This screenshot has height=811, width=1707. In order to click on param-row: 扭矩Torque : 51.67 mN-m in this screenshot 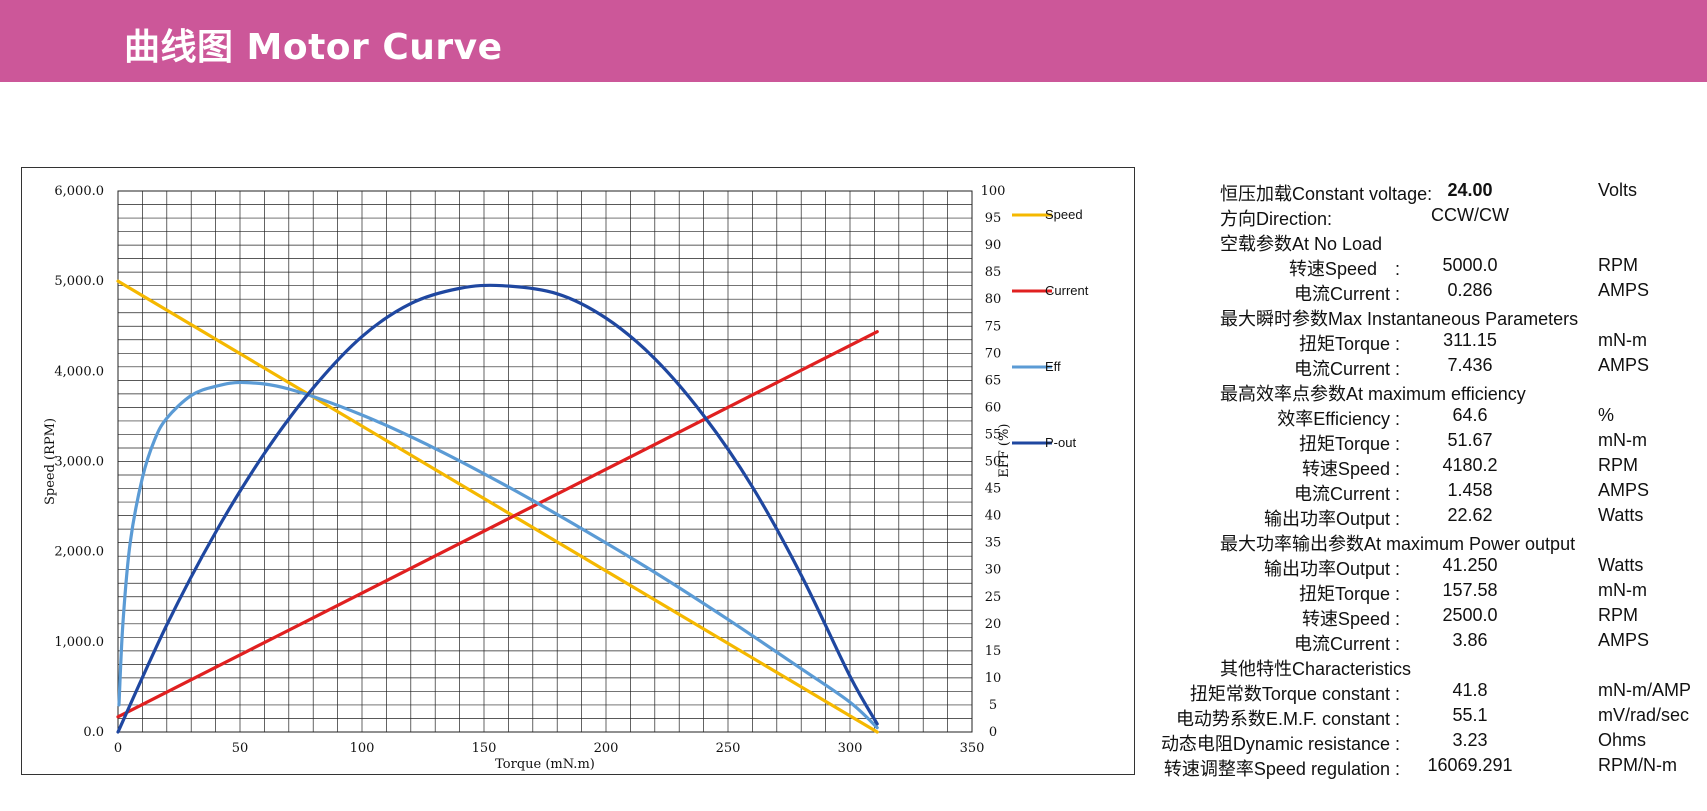, I will do `click(1440, 442)`.